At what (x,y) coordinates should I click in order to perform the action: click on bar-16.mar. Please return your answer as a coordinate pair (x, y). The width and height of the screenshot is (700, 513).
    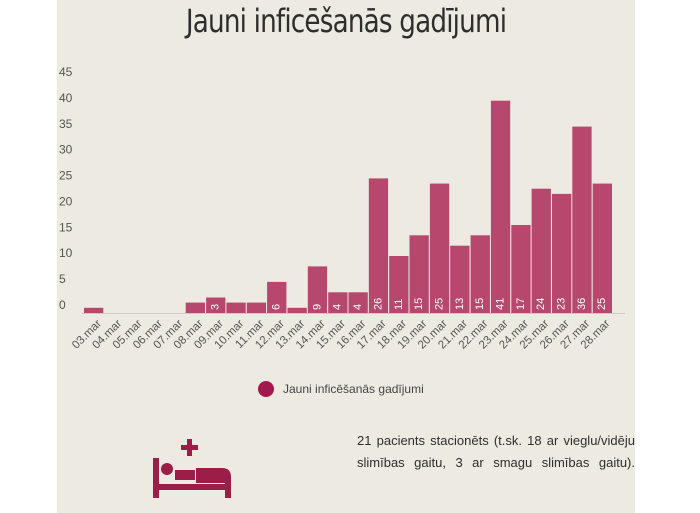
    Looking at the image, I should click on (358, 302).